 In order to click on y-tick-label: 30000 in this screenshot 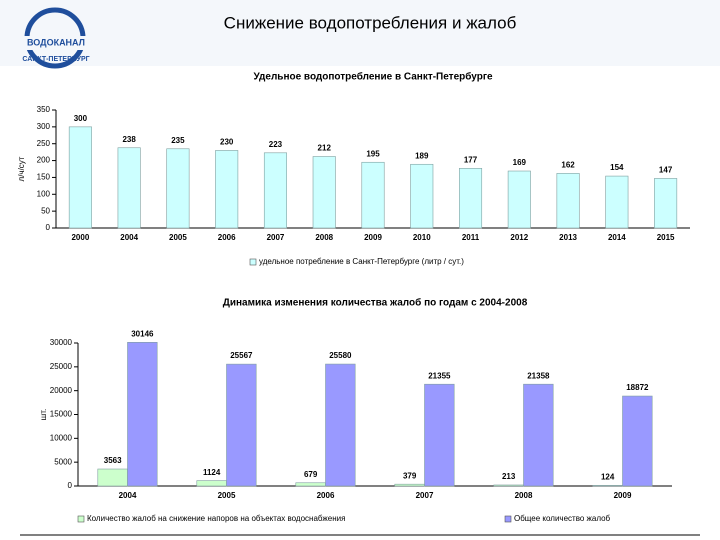, I will do `click(61, 342)`.